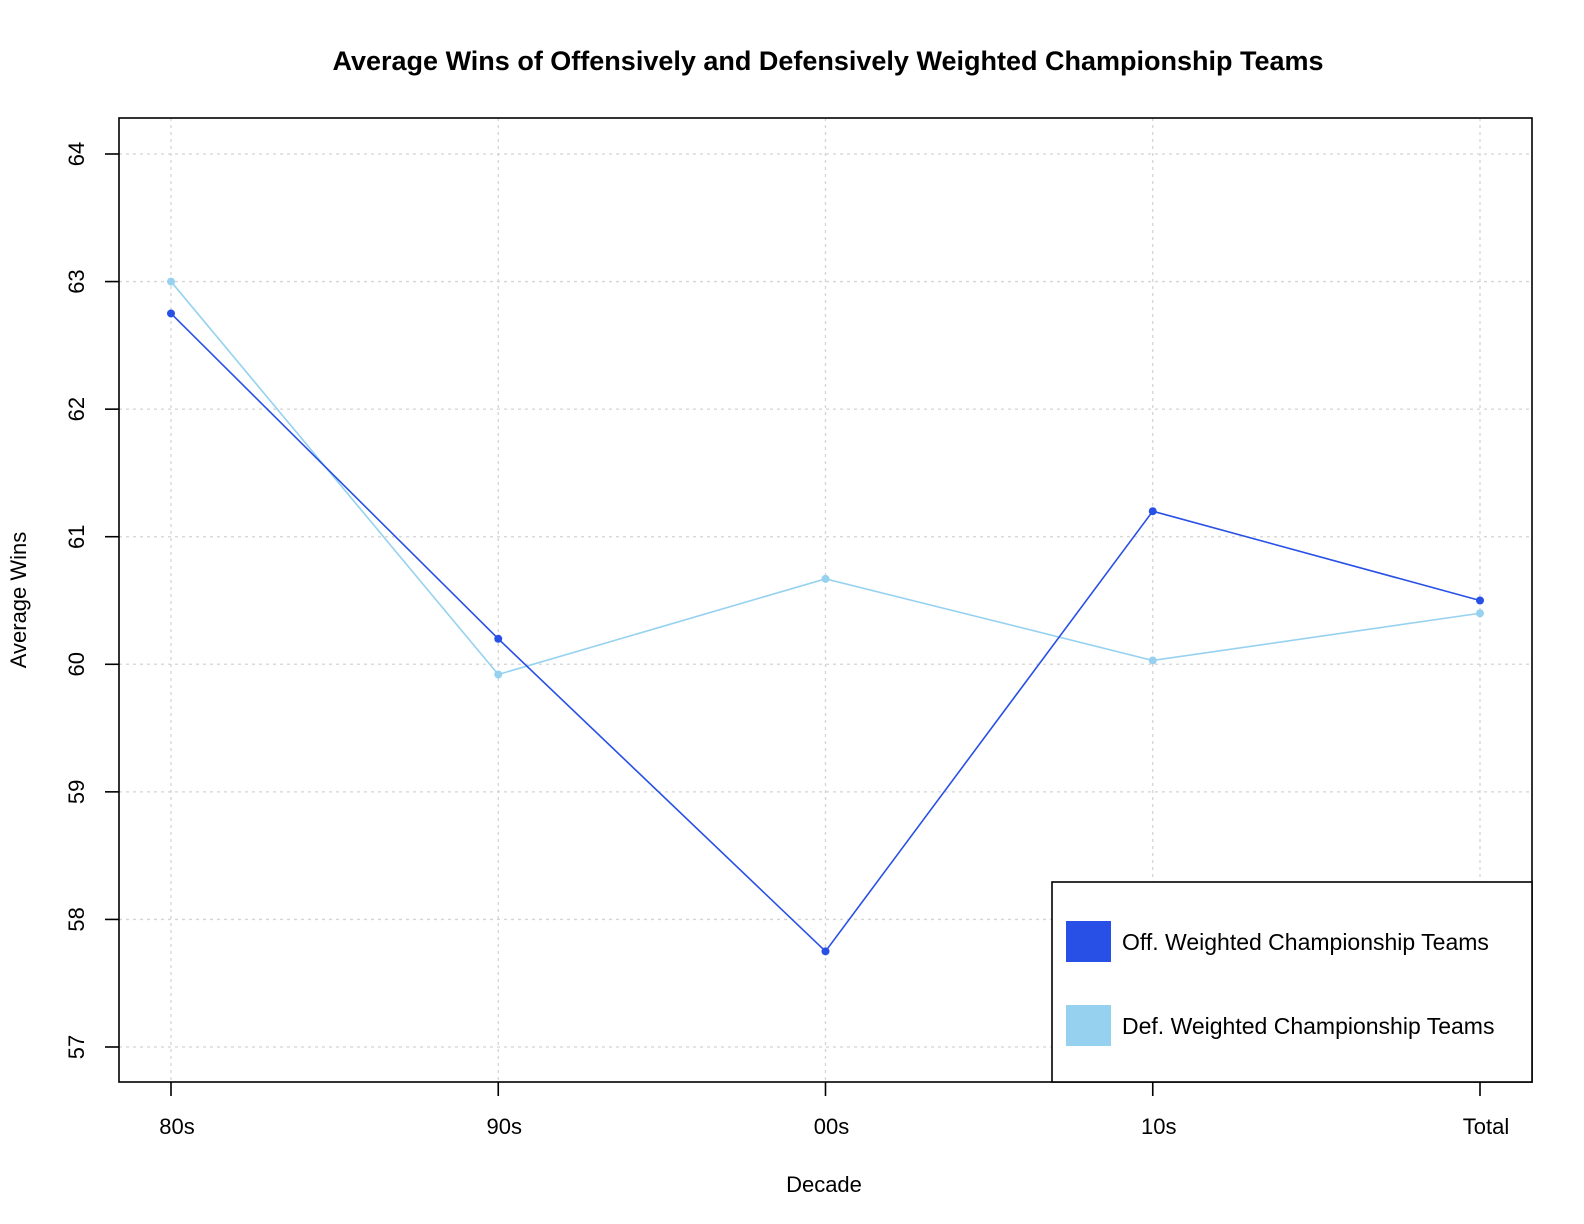 Image resolution: width=1584 pixels, height=1224 pixels. What do you see at coordinates (831, 1126) in the screenshot?
I see `x-tick-label: 00s` at bounding box center [831, 1126].